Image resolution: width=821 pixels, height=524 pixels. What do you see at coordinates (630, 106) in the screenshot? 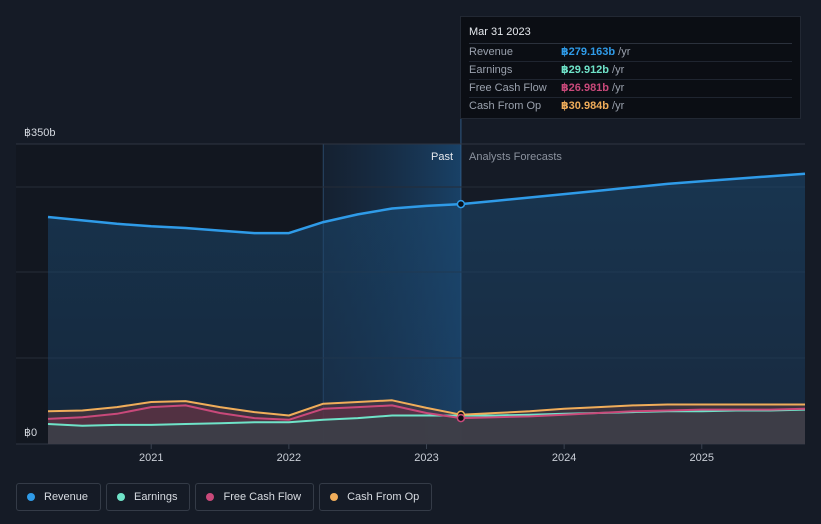
I see `tooltip-row-cash-from-op: Cash From Op ฿30.984b/yr` at bounding box center [630, 106].